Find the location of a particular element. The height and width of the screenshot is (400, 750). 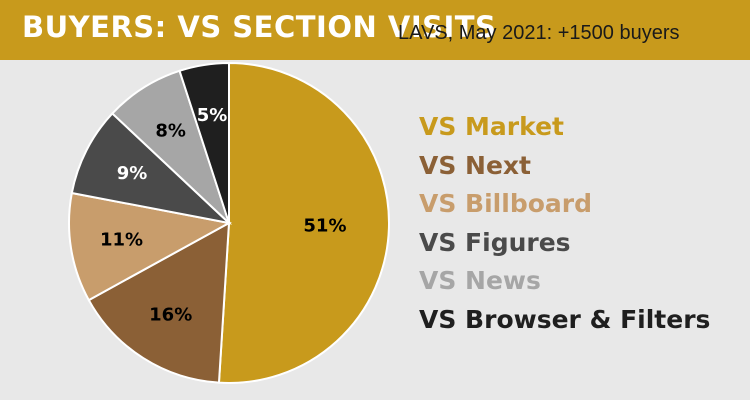

chart-subtitle: LAVS, May 2021: +1500 buyers is located at coordinates (539, 33).